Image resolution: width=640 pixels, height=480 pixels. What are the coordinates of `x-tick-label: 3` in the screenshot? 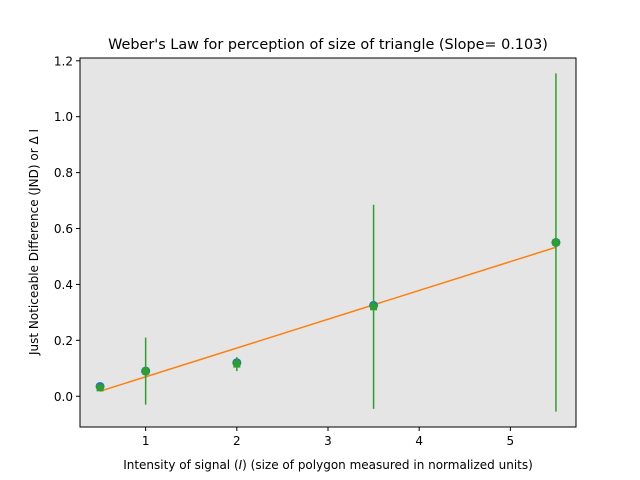 It's located at (328, 441).